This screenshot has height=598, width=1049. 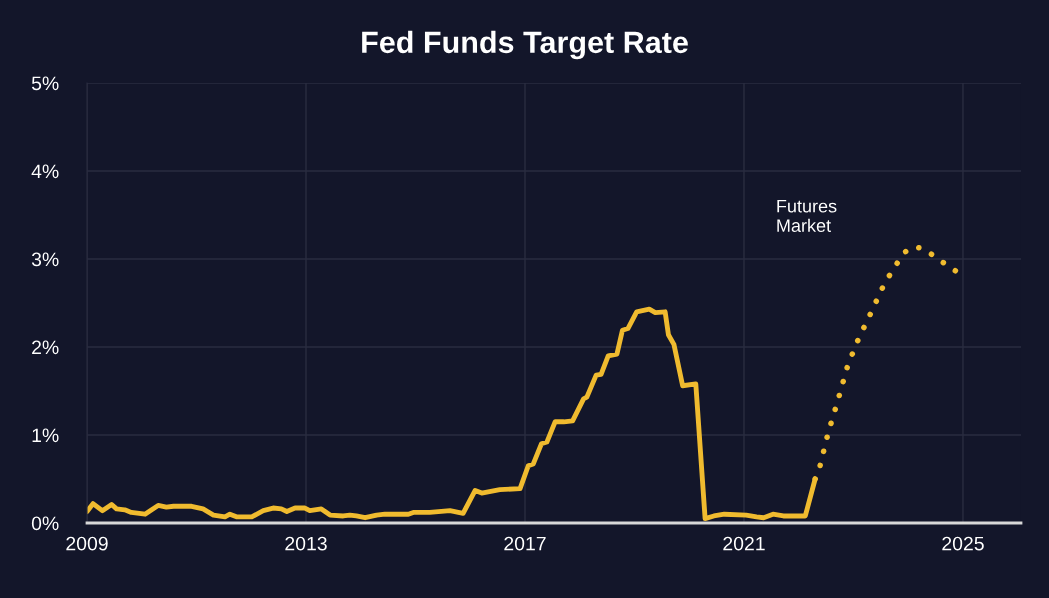 I want to click on x-tick-label: 2025, so click(x=963, y=543).